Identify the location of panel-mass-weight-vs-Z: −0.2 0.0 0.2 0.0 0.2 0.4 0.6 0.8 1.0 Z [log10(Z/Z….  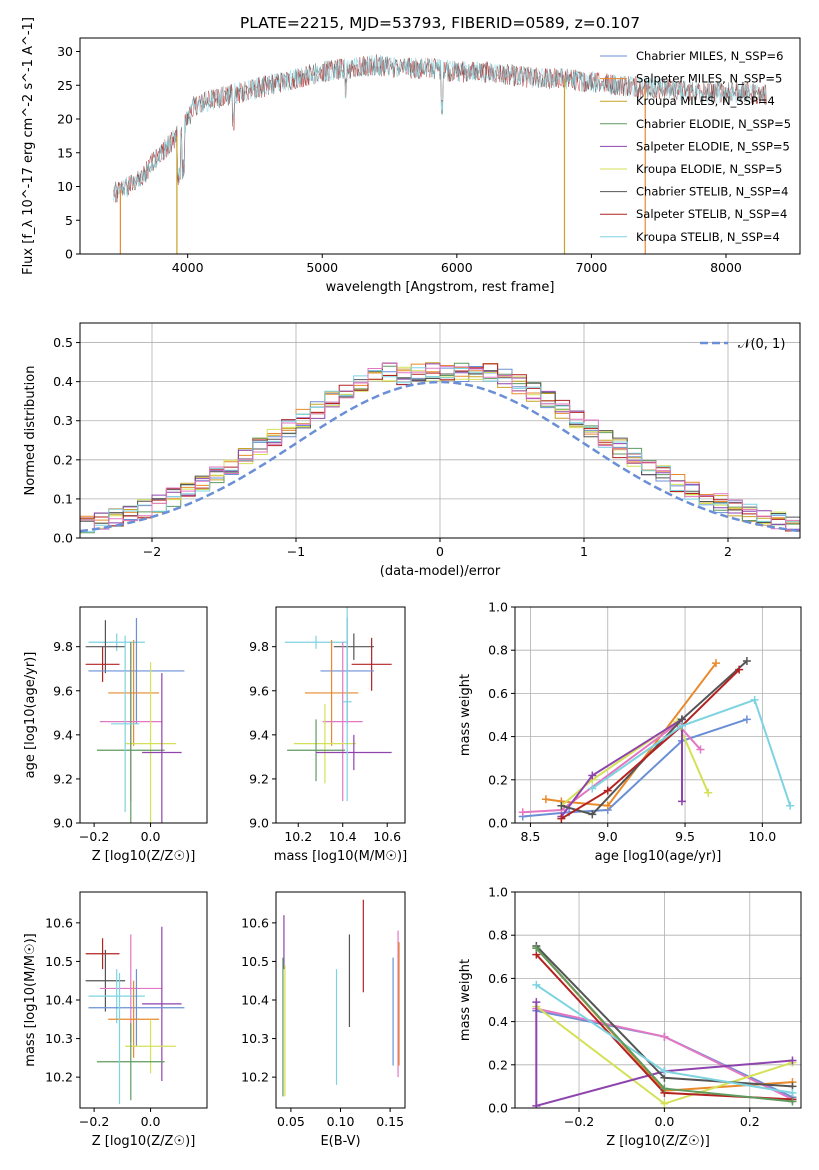
(630, 1017).